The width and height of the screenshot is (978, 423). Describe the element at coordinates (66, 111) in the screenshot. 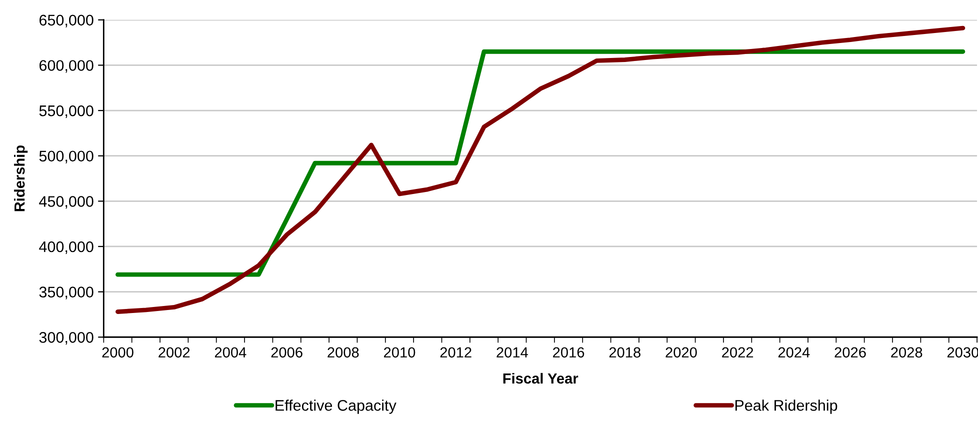

I see `y-tick-label: 550,000` at that location.